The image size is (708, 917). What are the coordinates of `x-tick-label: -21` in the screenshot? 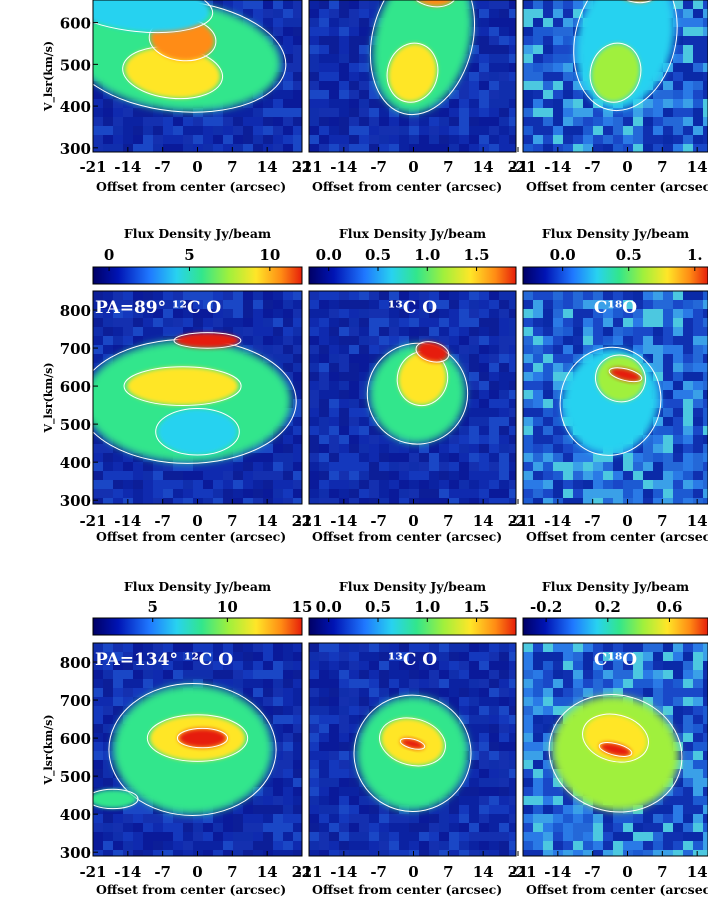 It's located at (522, 167).